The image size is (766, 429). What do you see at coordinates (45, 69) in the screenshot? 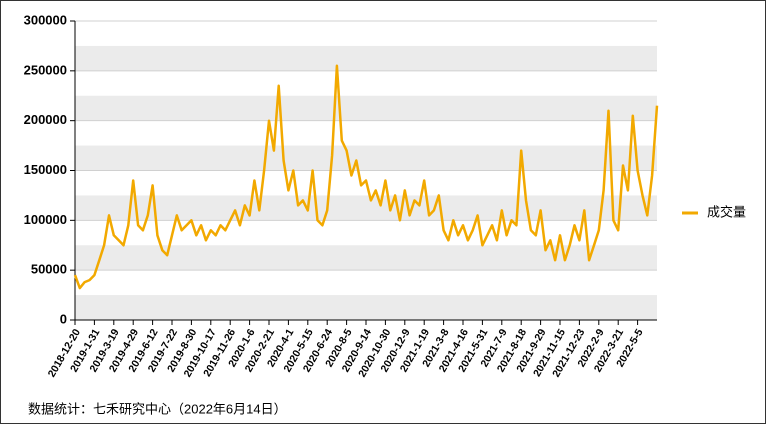
I see `y-tick-label: 250000` at bounding box center [45, 69].